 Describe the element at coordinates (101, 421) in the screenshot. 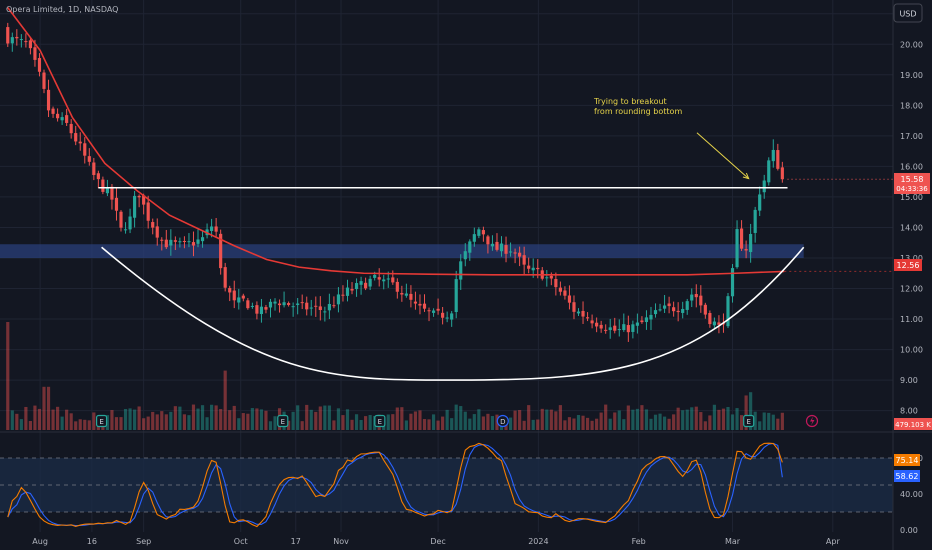

I see `earnings-badge-icon: E` at that location.